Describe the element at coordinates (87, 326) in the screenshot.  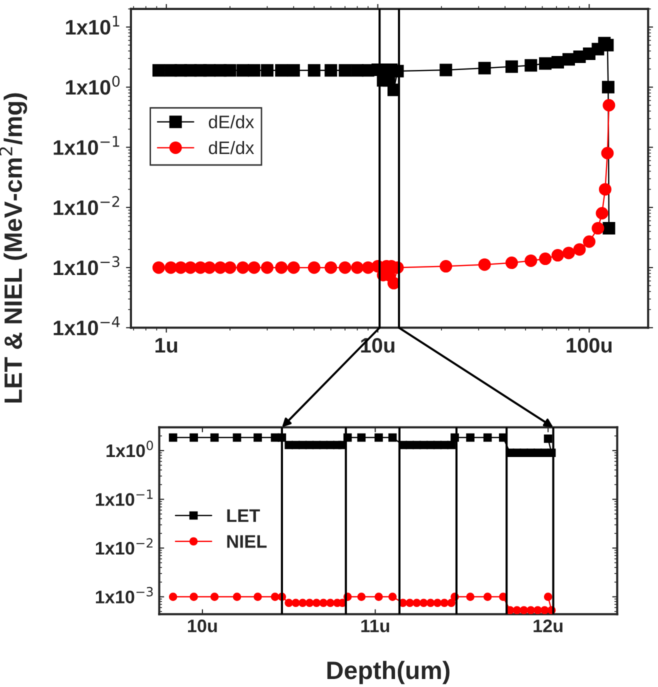
I see `y-tick-label: 1x10$^{−4}$` at that location.